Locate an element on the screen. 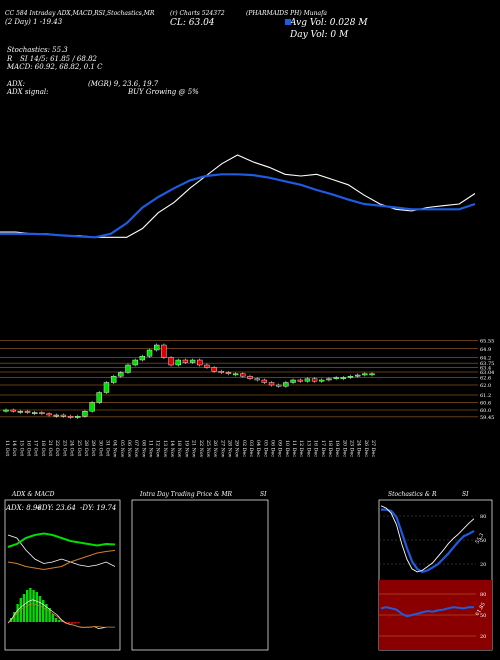 Image resolution: width=500 pixels, height=660 pixels. price-level-label: 64.2 is located at coordinates (485, 359).